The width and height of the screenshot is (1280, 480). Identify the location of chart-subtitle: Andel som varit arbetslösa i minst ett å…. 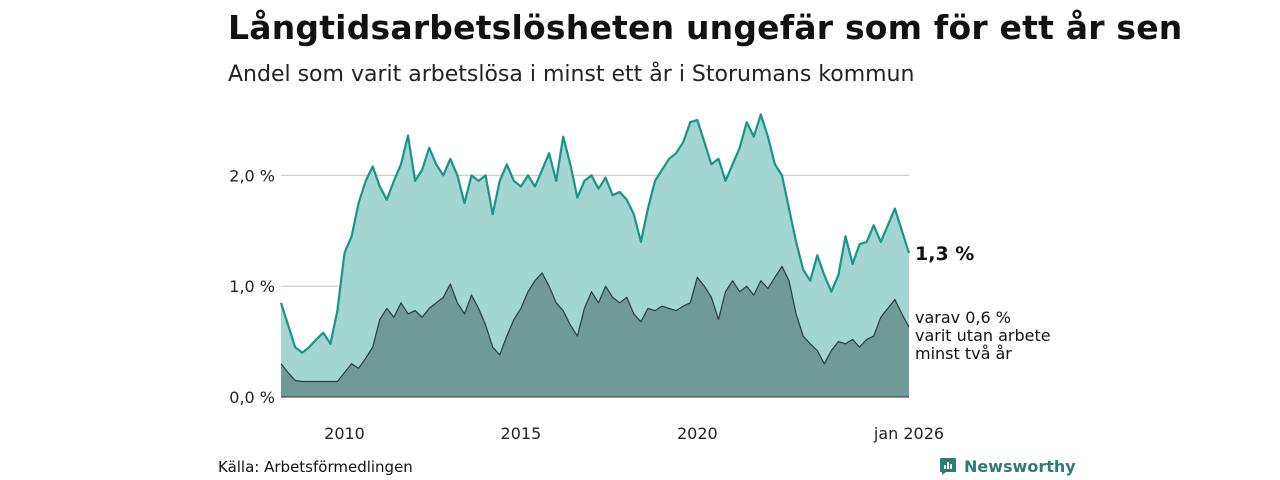
(571, 74).